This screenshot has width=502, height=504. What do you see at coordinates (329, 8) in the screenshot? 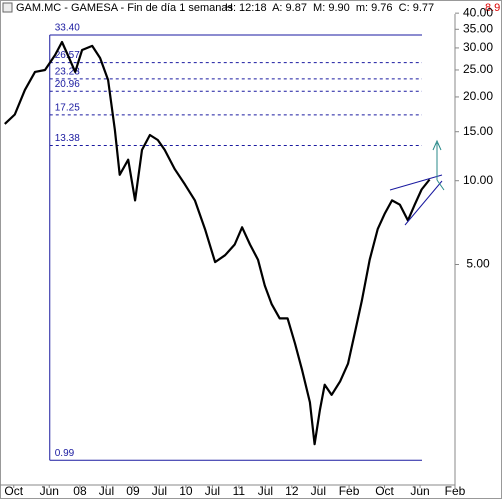
I see `chart-subtitle: H: 12:18 A: 9.87 M: 9.90 m: 9.76 C: 9.77` at bounding box center [329, 8].